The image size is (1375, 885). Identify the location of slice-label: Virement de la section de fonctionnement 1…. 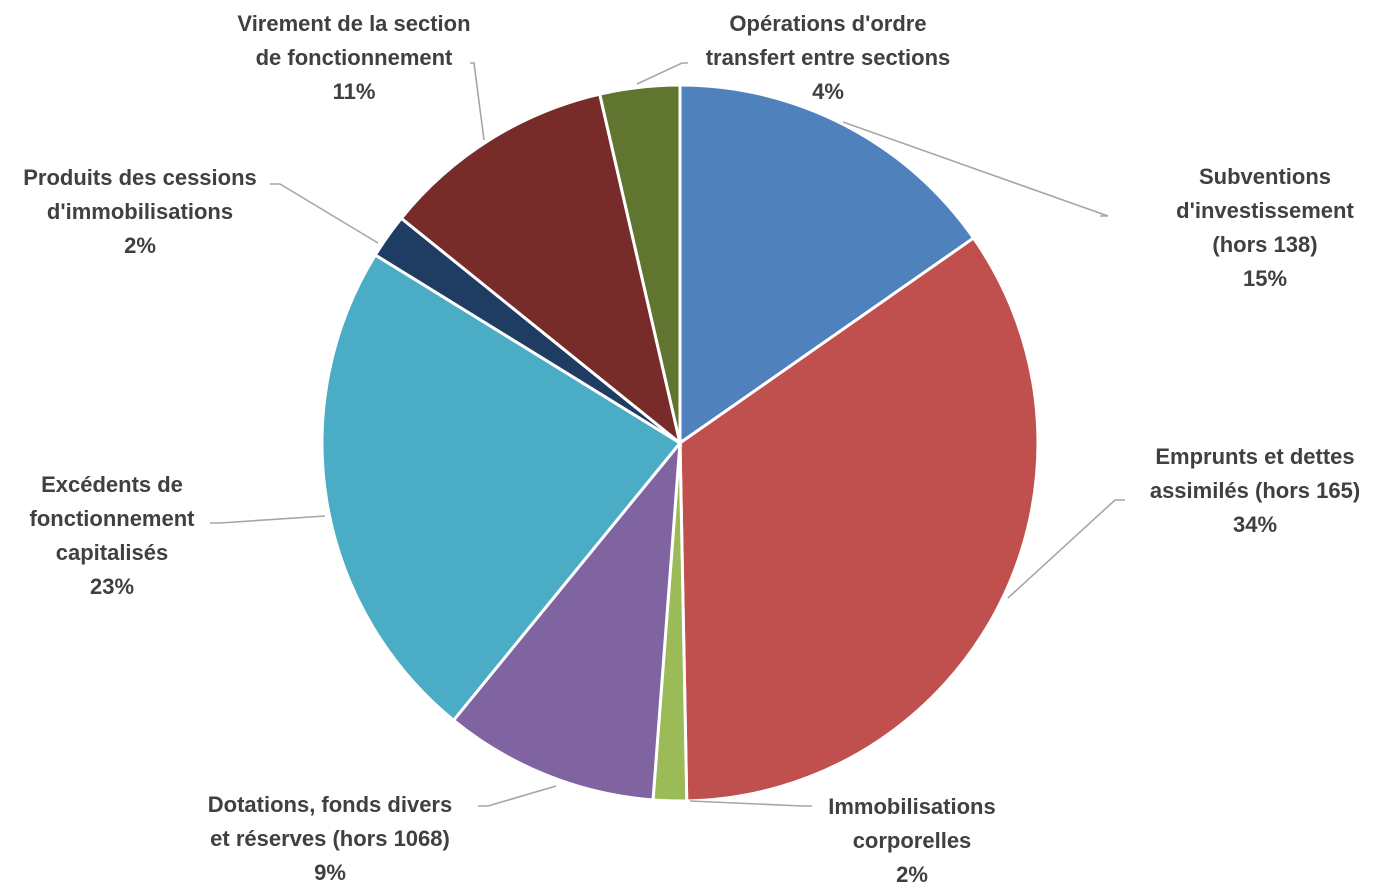
(353, 57).